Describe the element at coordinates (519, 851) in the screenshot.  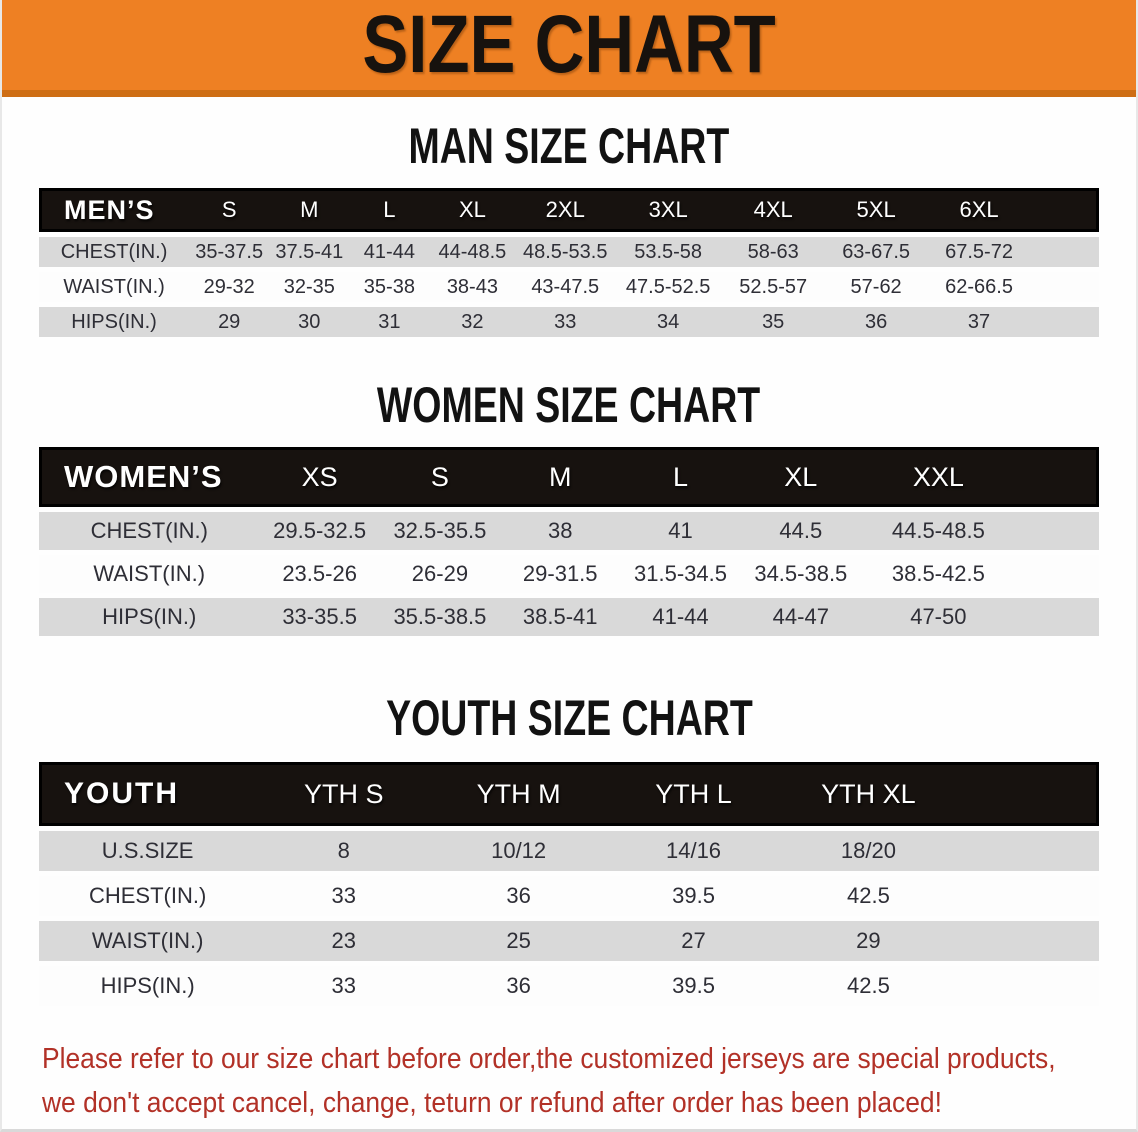
I see `size-value-cell: 10/12` at that location.